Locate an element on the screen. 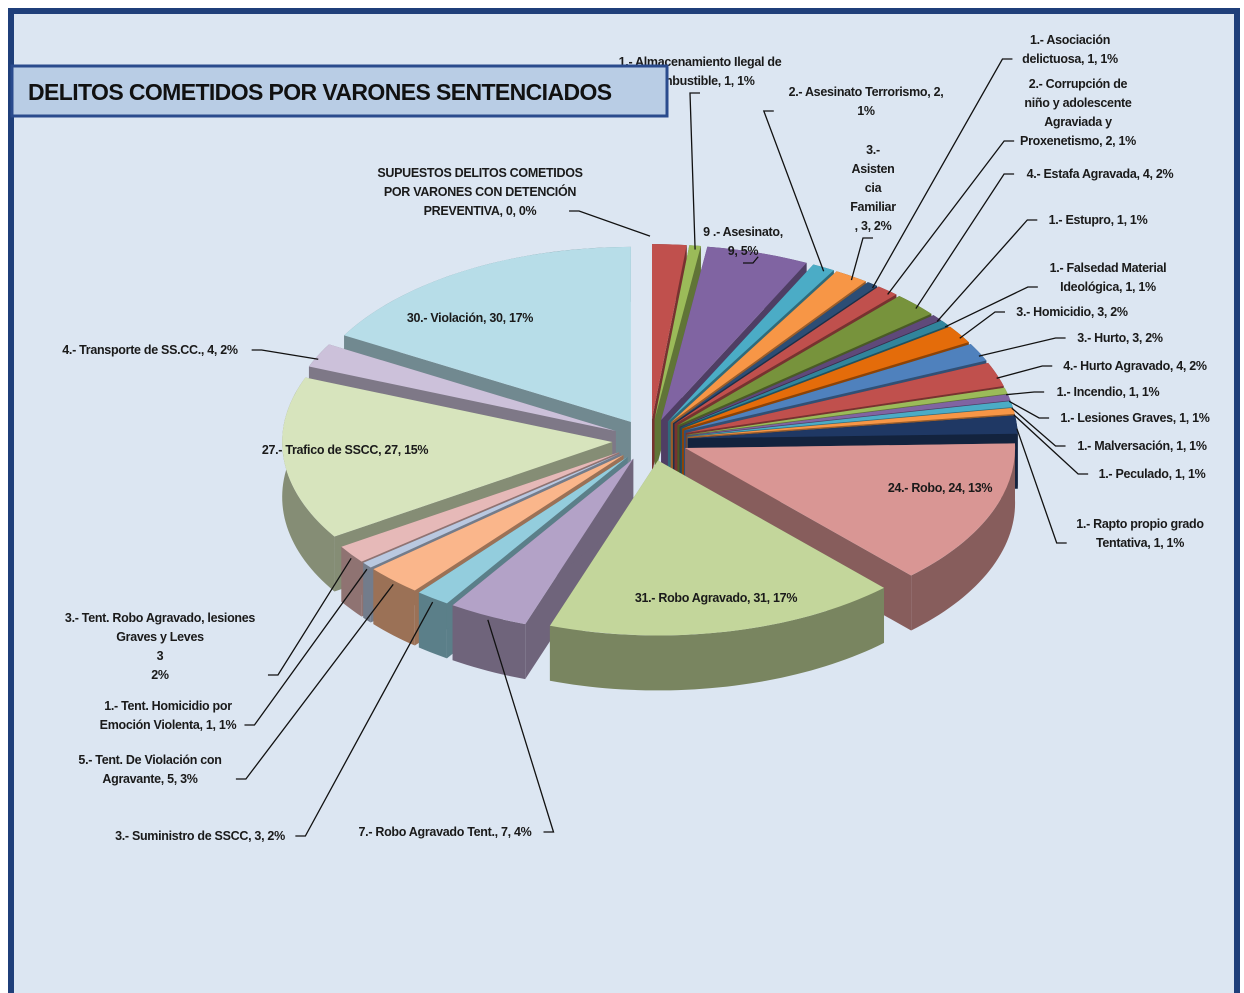  data-label: 24.- Robo, 24, 13% is located at coordinates (940, 488).